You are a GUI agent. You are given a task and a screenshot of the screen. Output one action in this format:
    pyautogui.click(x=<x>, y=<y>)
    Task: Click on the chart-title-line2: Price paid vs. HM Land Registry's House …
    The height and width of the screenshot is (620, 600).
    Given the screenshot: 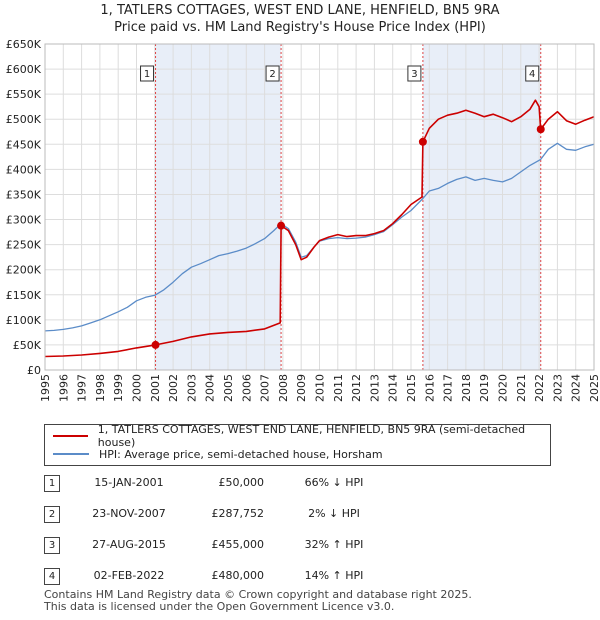 What is the action you would take?
    pyautogui.click(x=300, y=27)
    